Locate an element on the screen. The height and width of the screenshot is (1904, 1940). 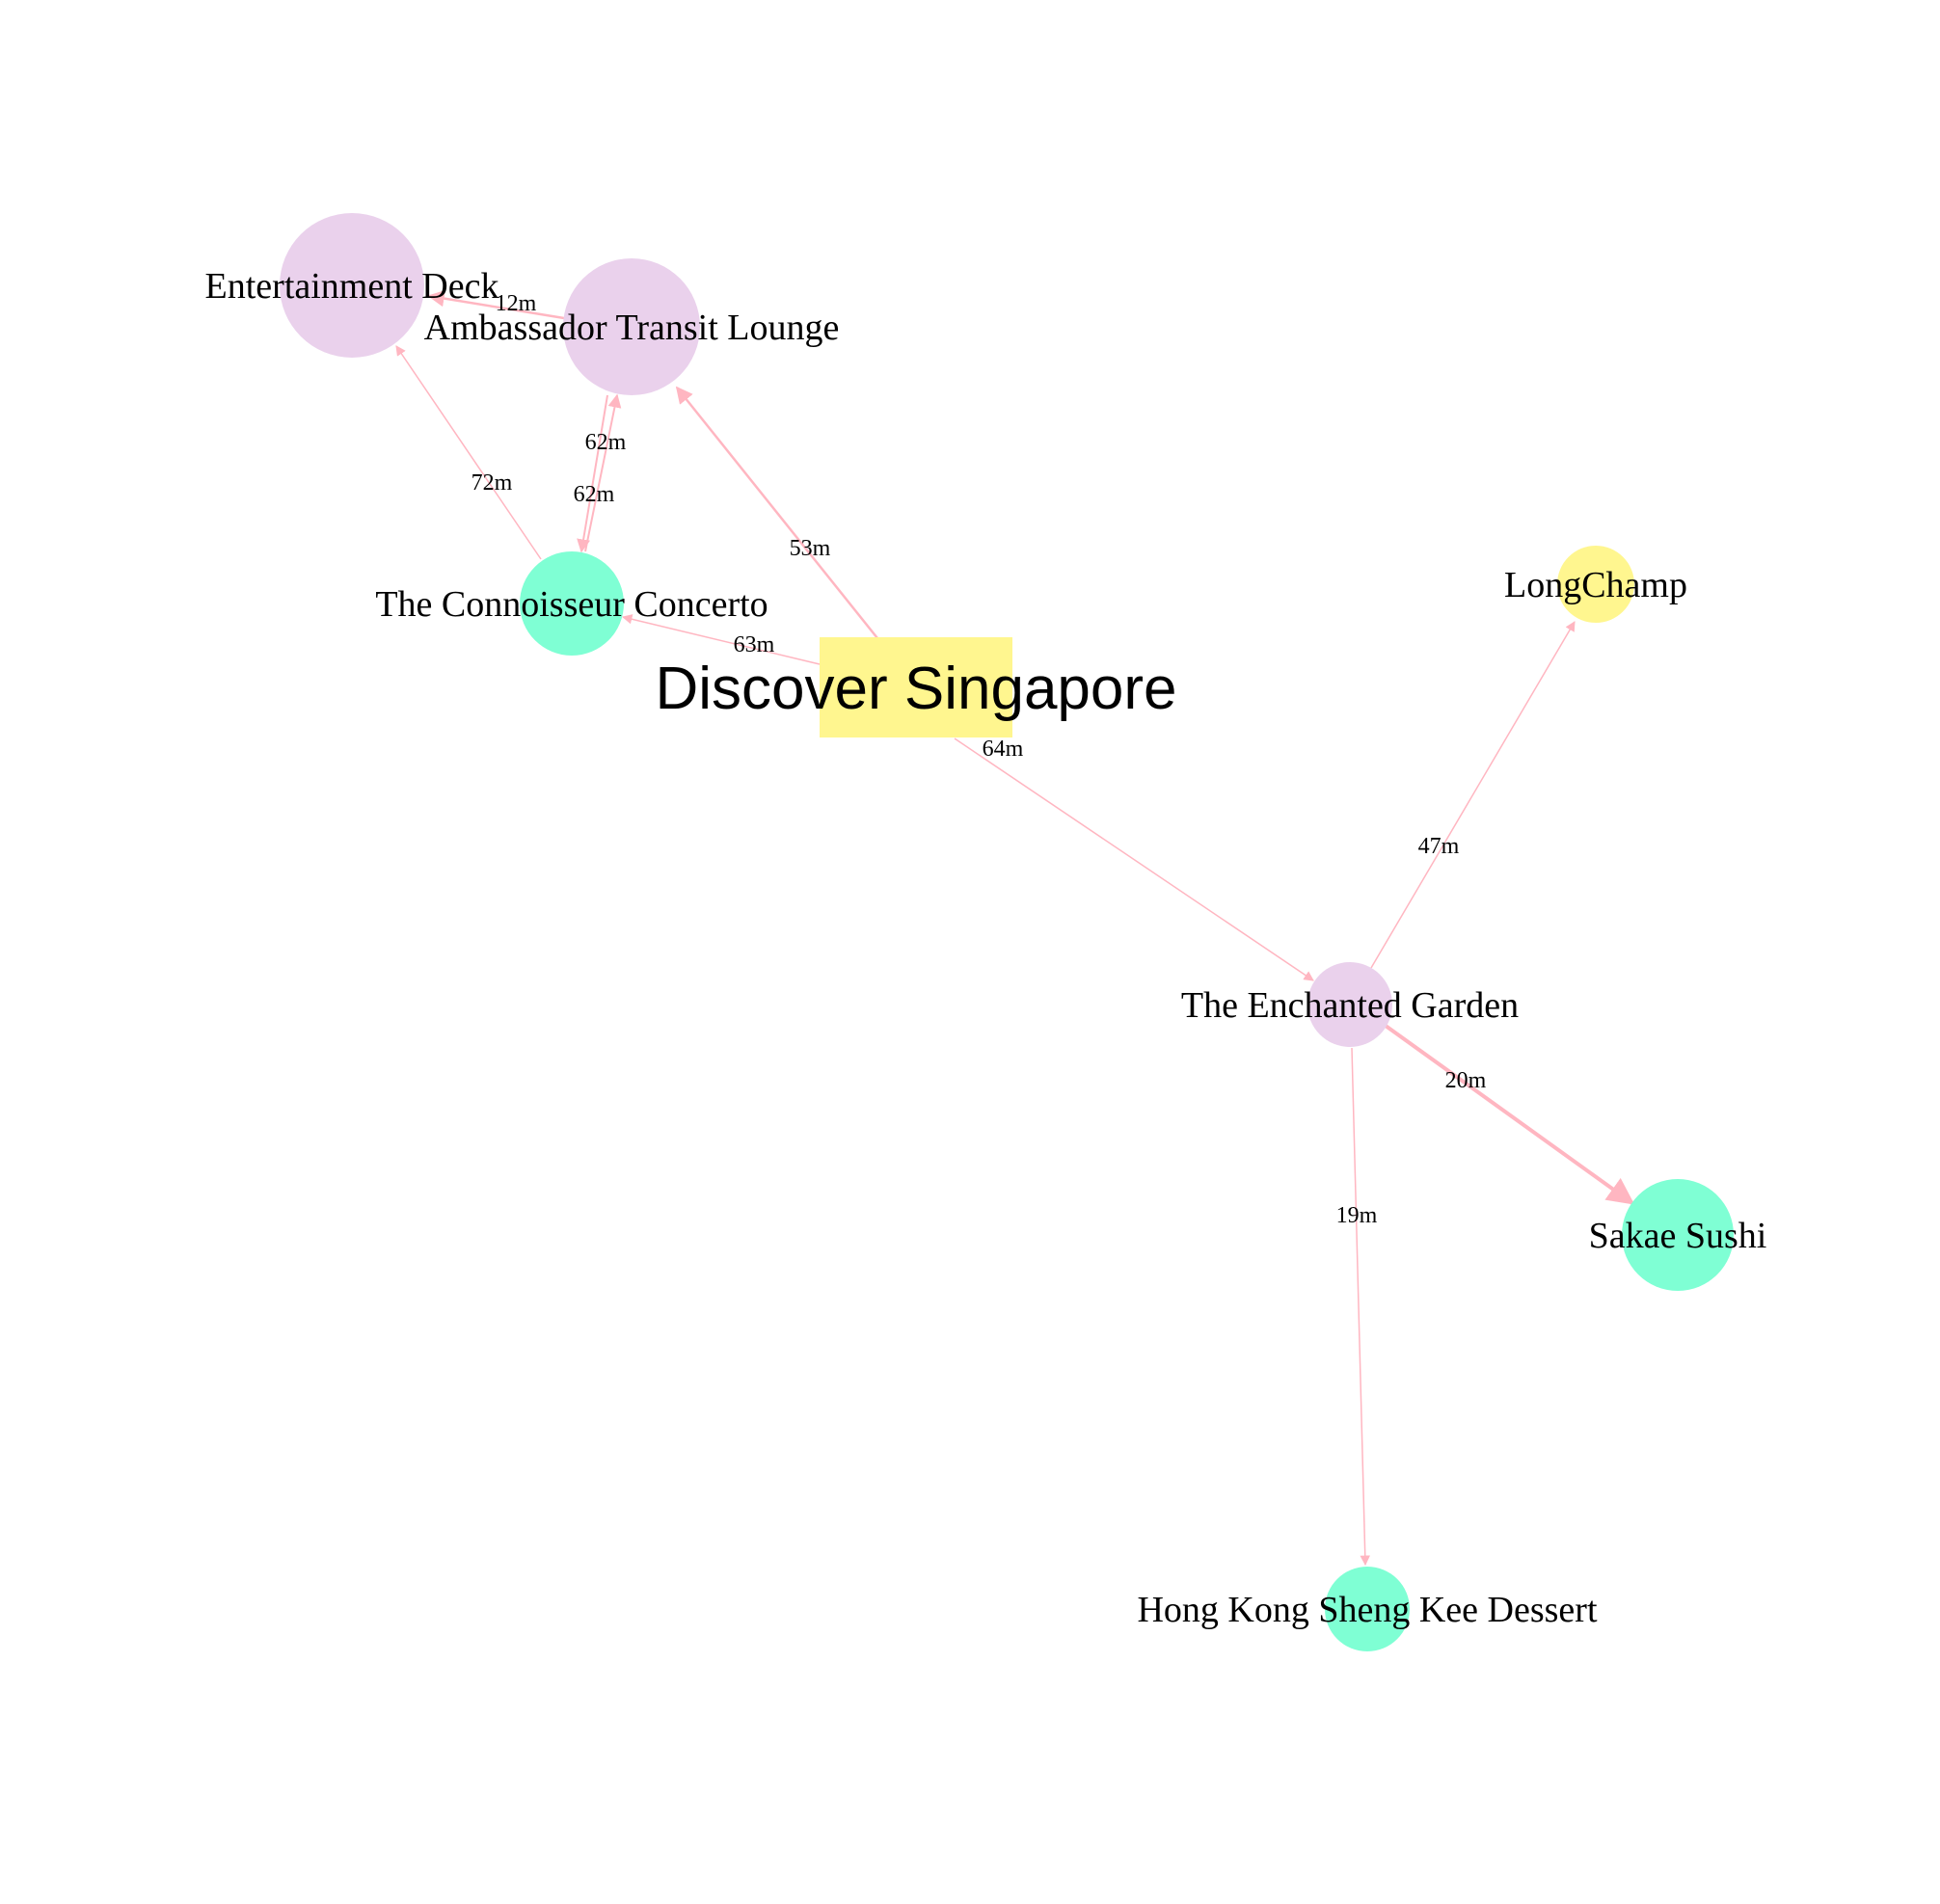
node-label-discover: Discover Singapore is located at coordinates (915, 689).